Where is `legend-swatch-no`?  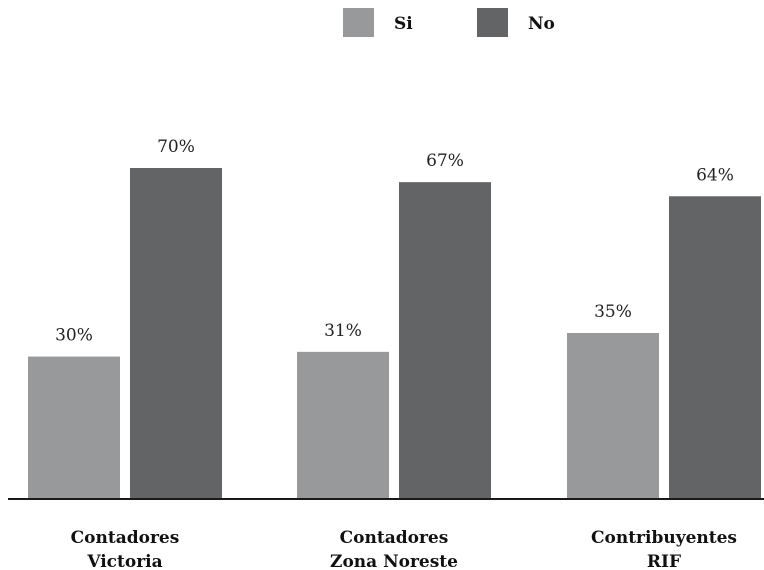 legend-swatch-no is located at coordinates (492, 22).